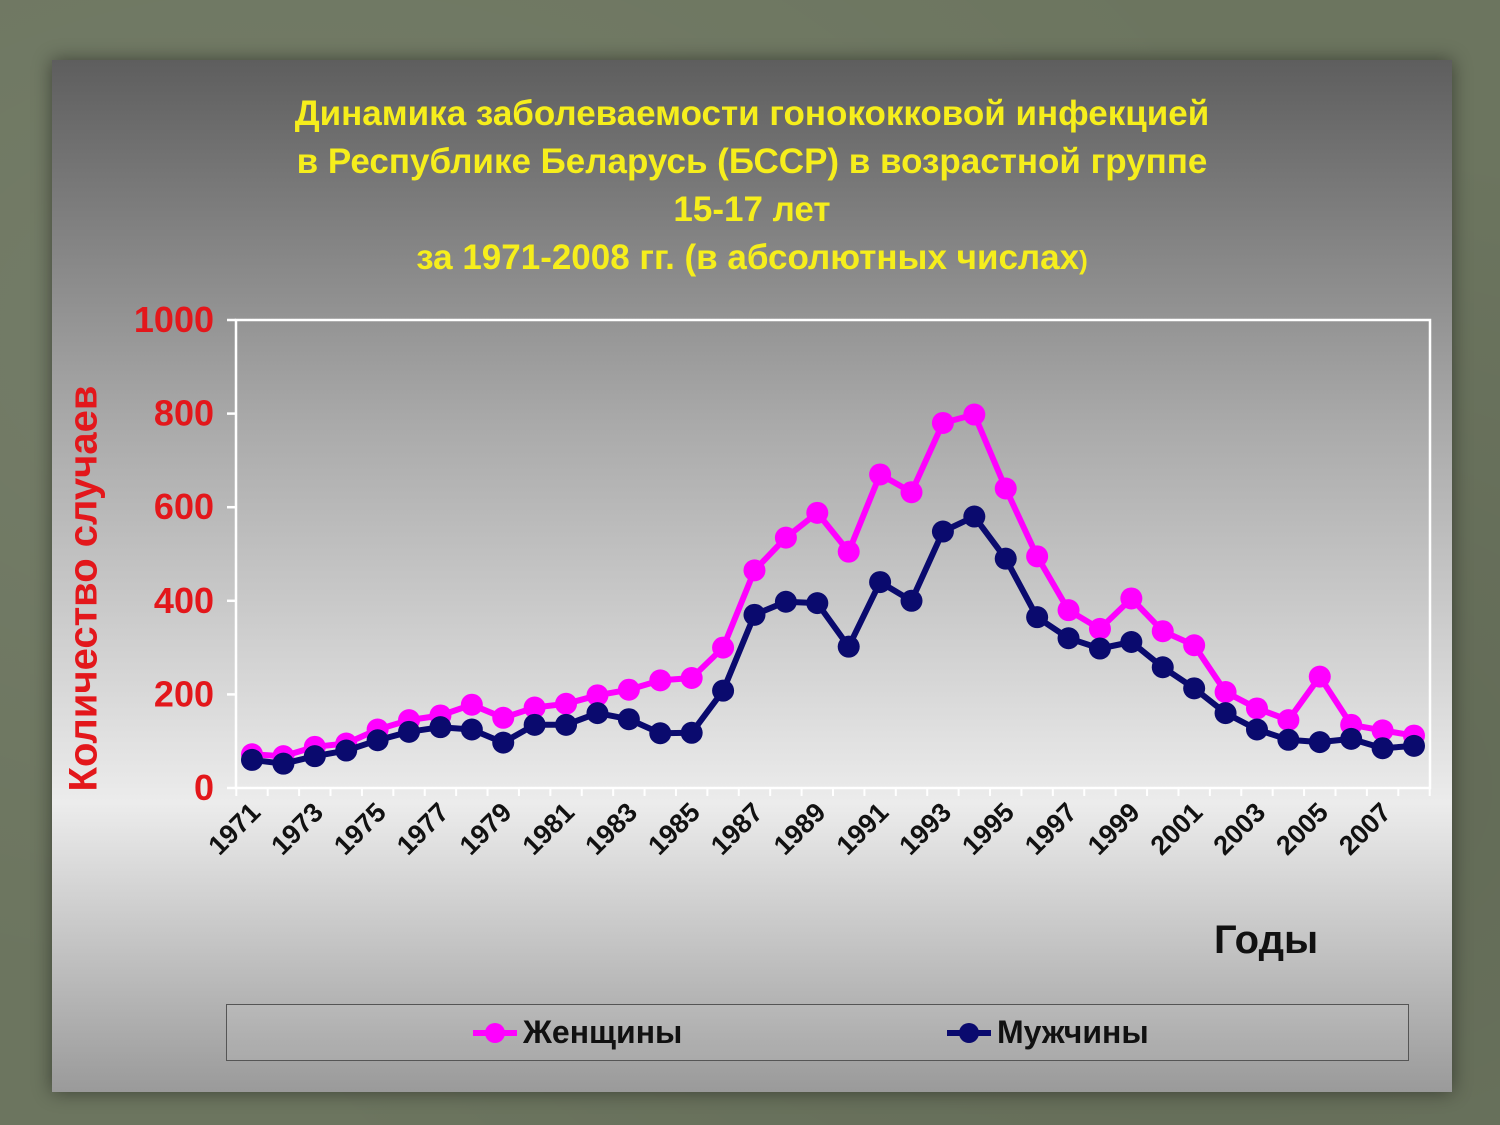 Image resolution: width=1500 pixels, height=1125 pixels. I want to click on x-tick-label: 1983, so click(611, 829).